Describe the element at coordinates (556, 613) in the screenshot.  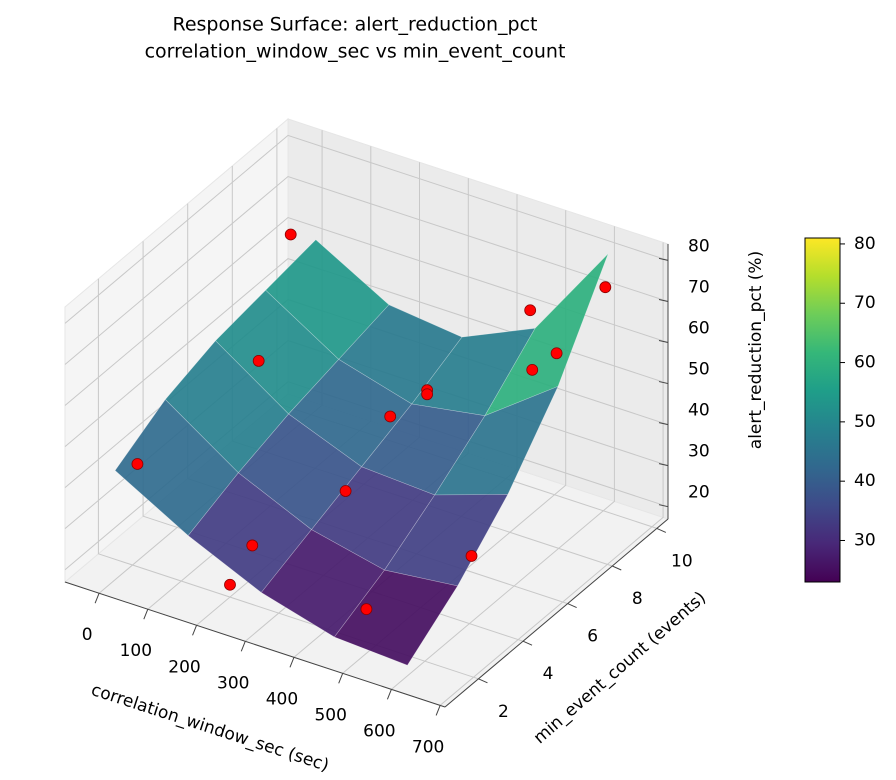
I see `y-axis-line` at that location.